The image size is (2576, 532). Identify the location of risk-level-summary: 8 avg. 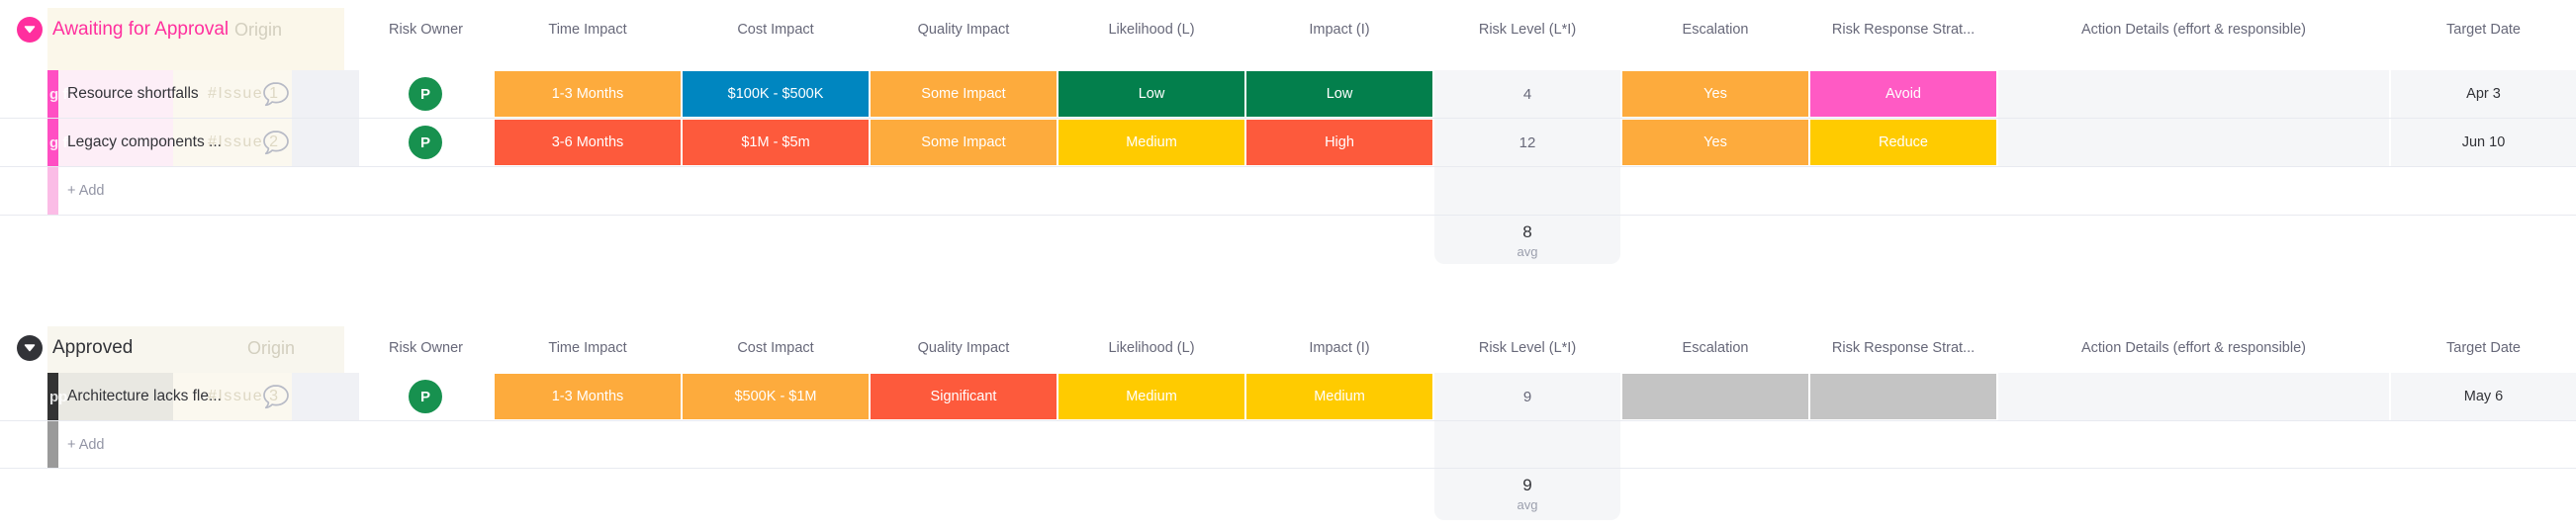
(1527, 240).